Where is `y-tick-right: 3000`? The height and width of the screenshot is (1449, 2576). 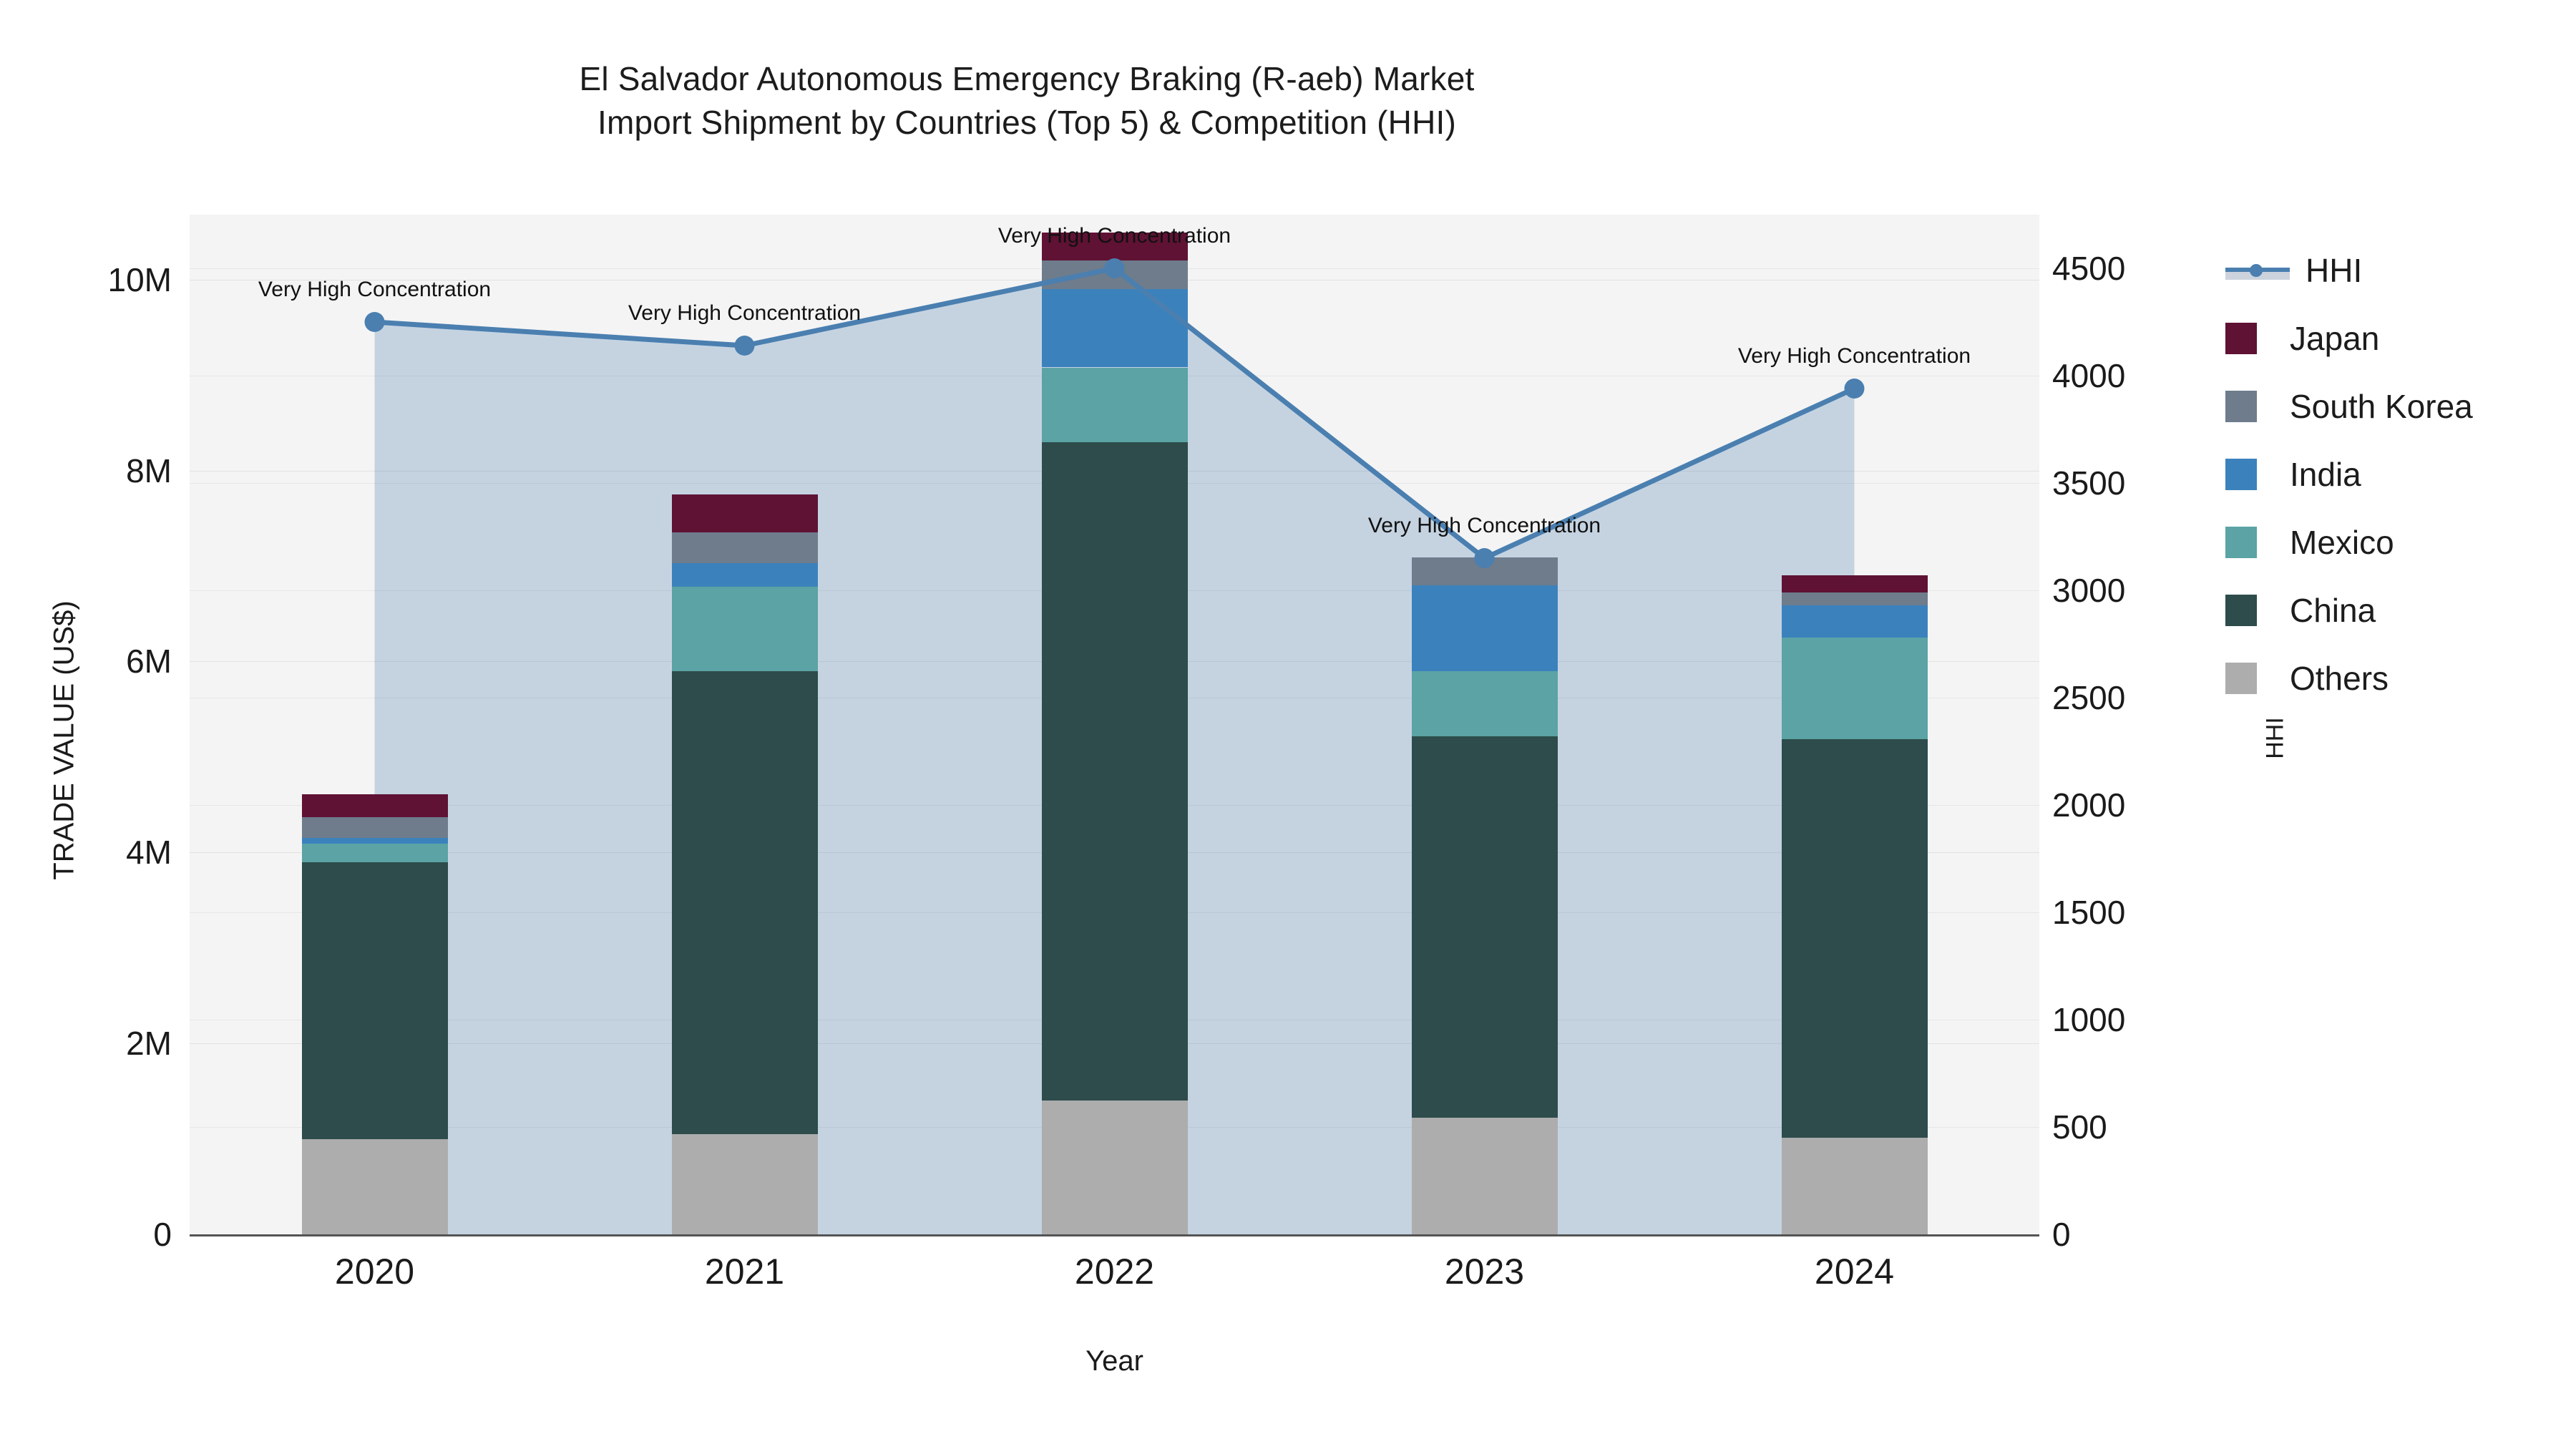
y-tick-right: 3000 is located at coordinates (2089, 590).